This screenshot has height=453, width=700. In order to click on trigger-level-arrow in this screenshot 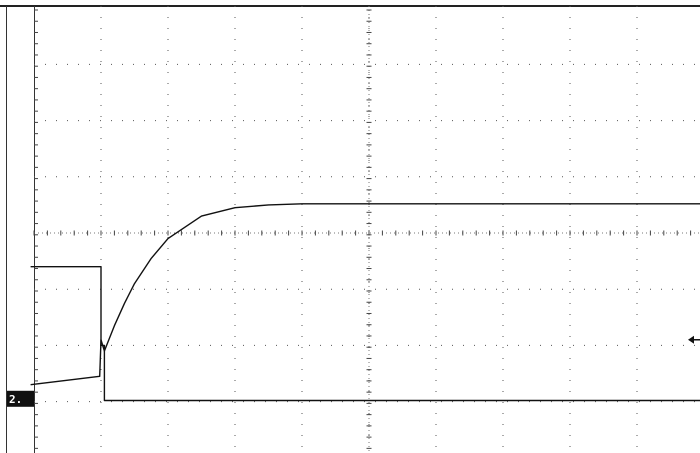, I will do `click(691, 339)`.